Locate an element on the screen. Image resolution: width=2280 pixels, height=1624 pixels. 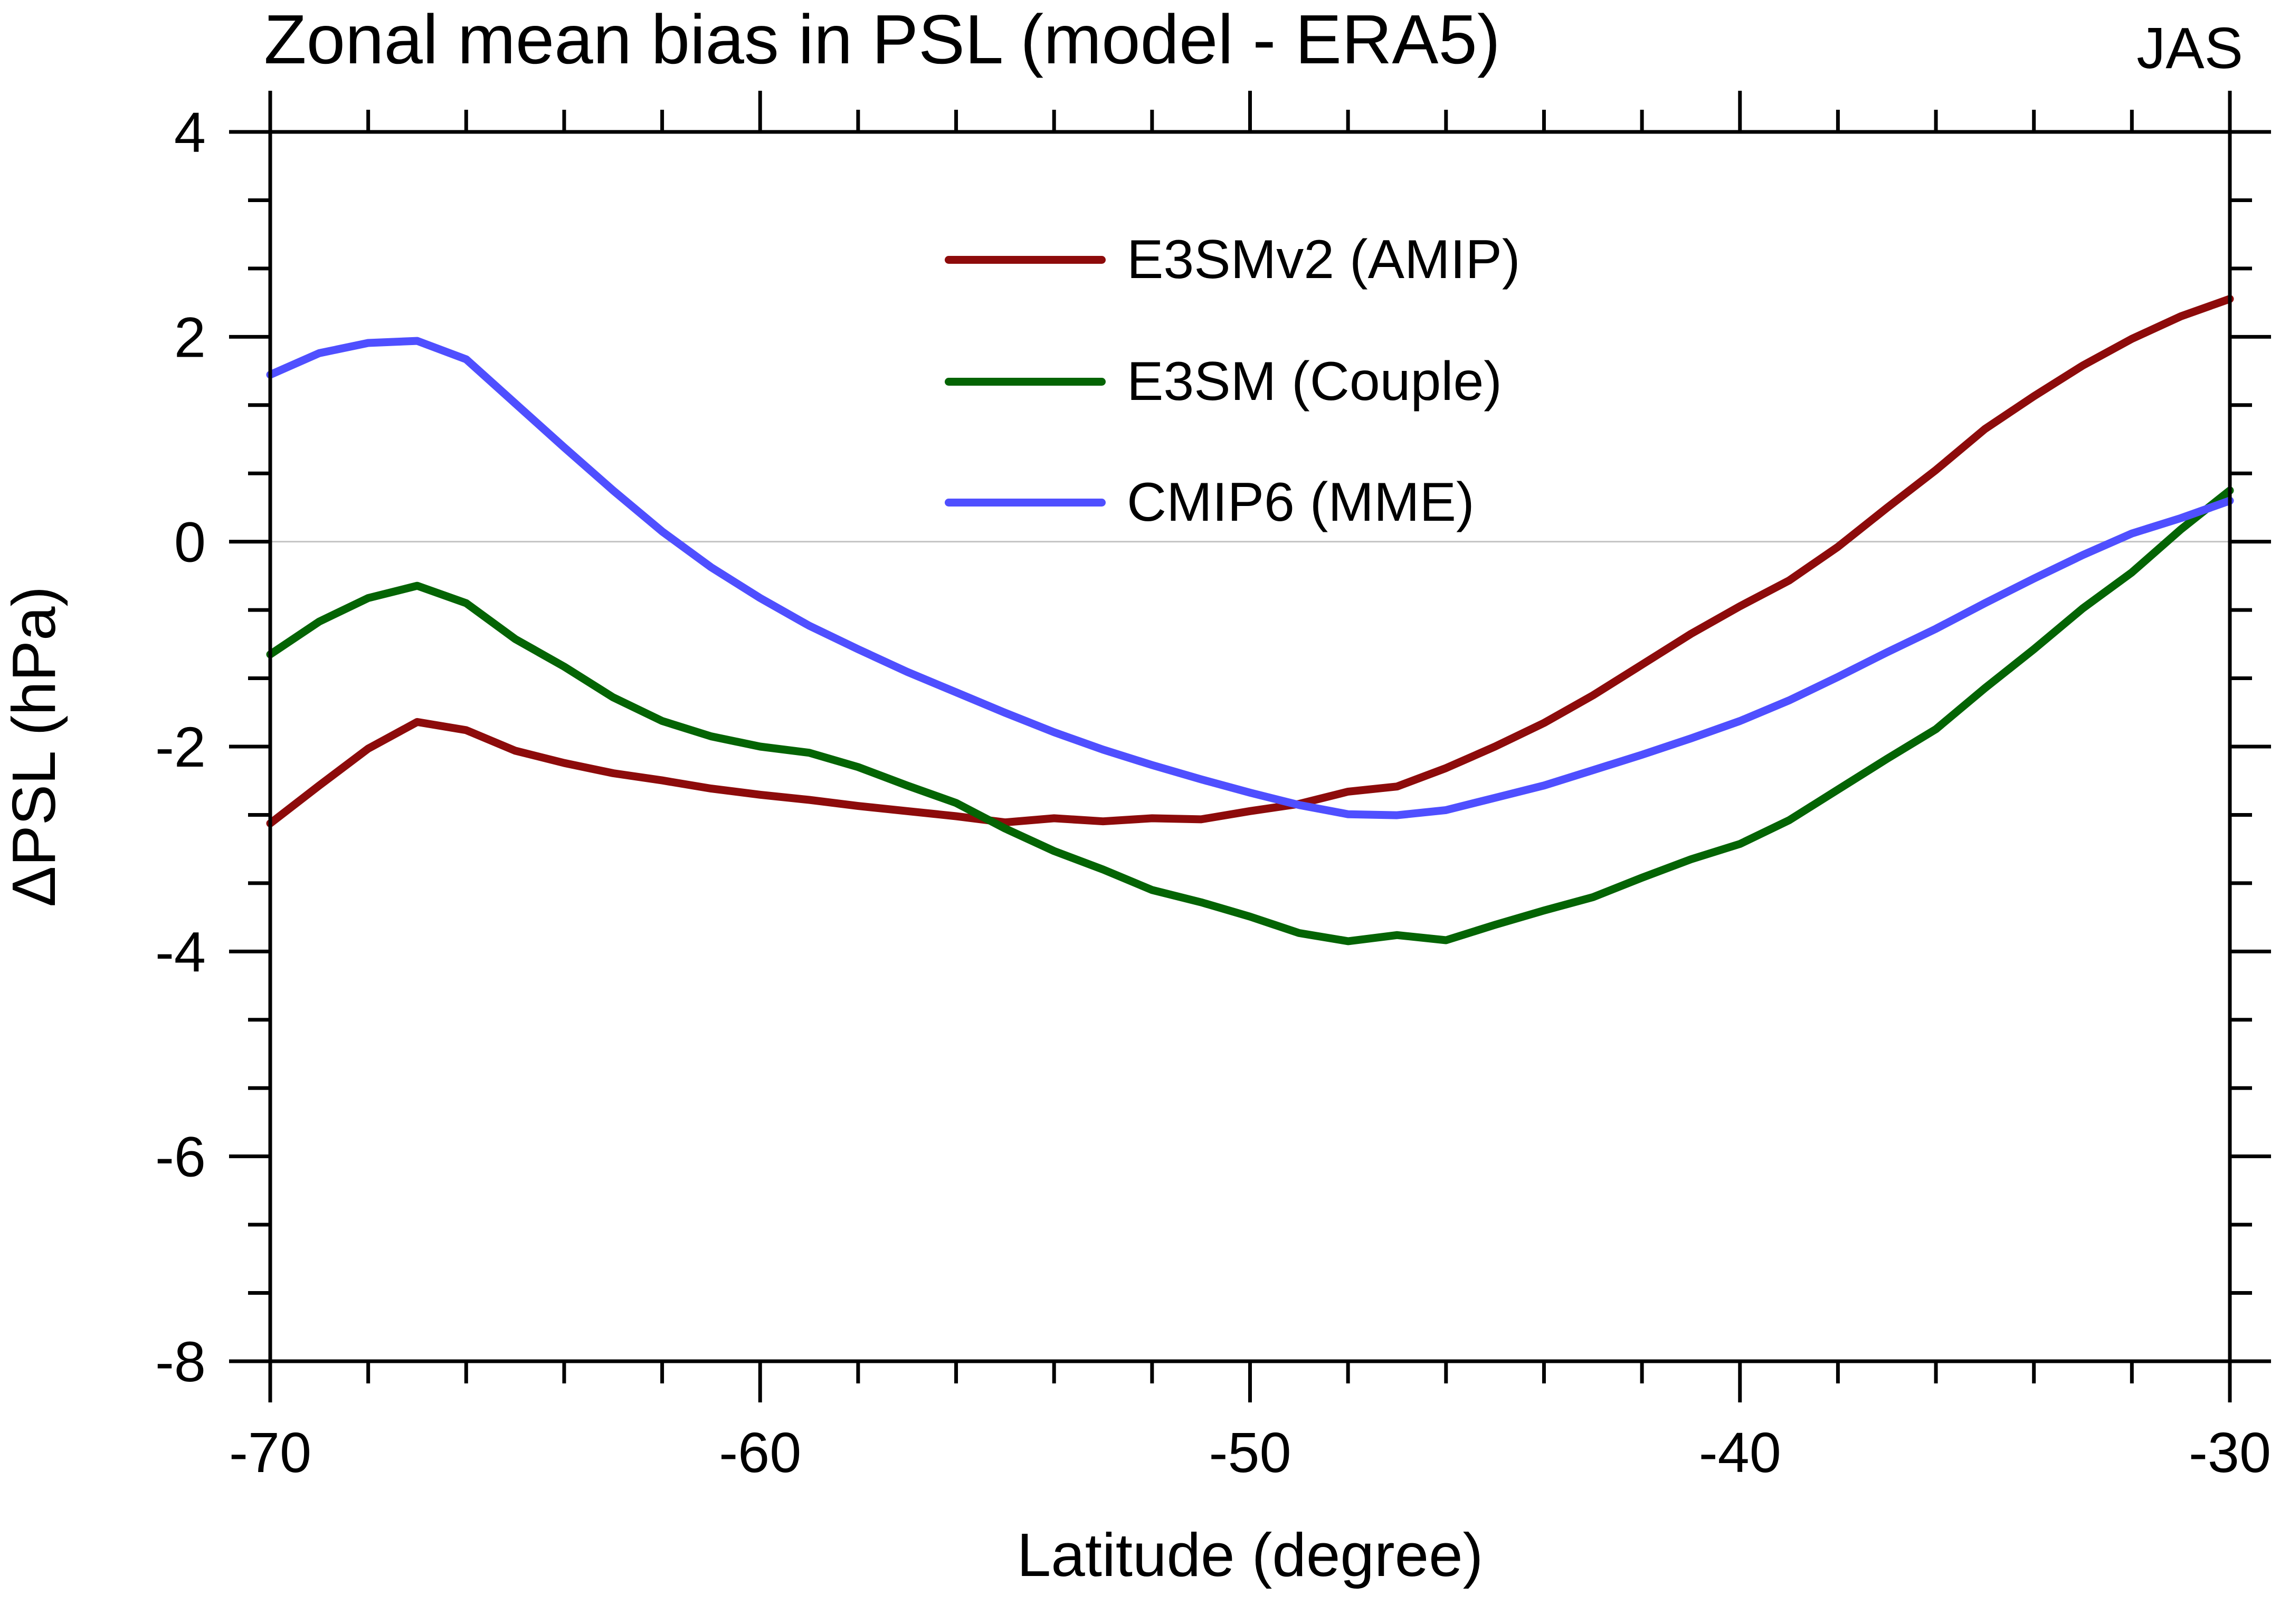
y-tick-label: -6 is located at coordinates (180, 1157).